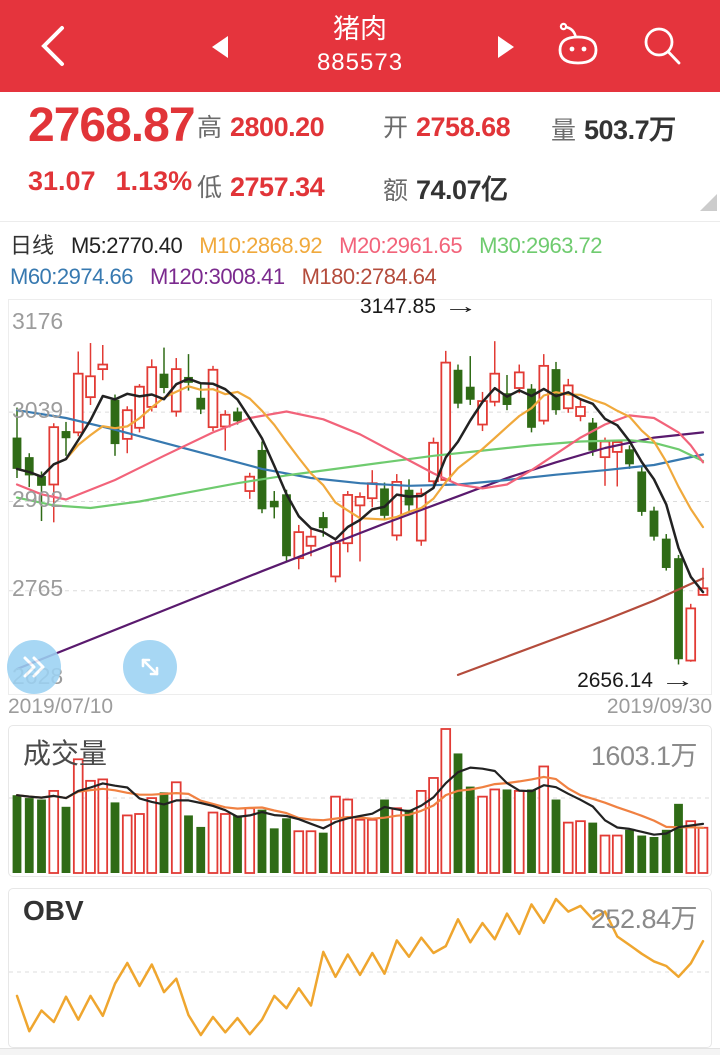 This screenshot has width=720, height=1055. What do you see at coordinates (210, 128) in the screenshot?
I see `high-label: 高` at bounding box center [210, 128].